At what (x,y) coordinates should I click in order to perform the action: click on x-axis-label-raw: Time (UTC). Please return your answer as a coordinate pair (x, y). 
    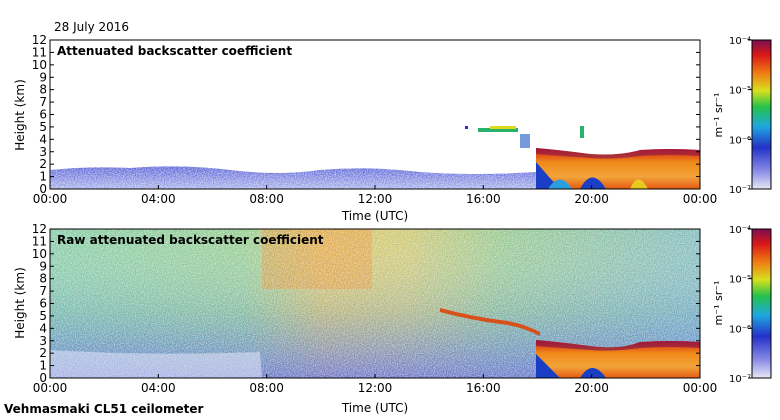
    Looking at the image, I should click on (374, 408).